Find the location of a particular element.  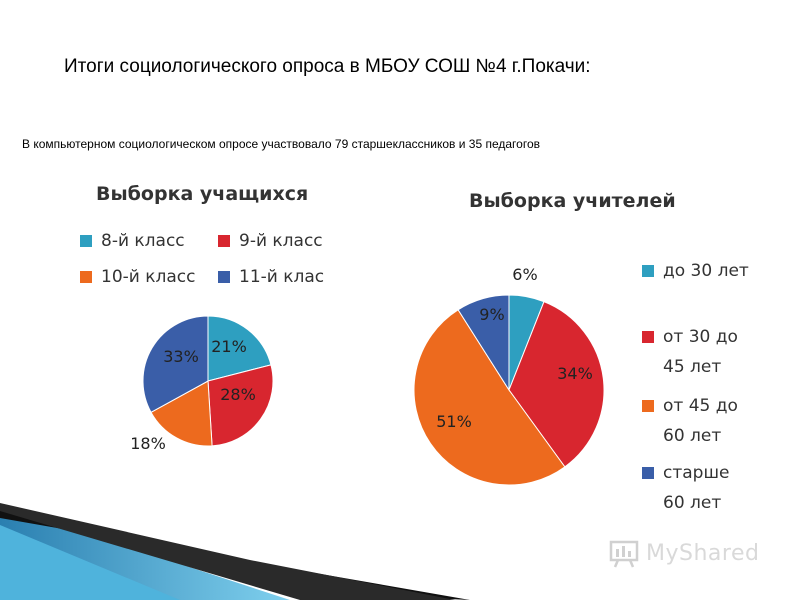

legend-label: от 45 до 60 лет is located at coordinates (700, 421).